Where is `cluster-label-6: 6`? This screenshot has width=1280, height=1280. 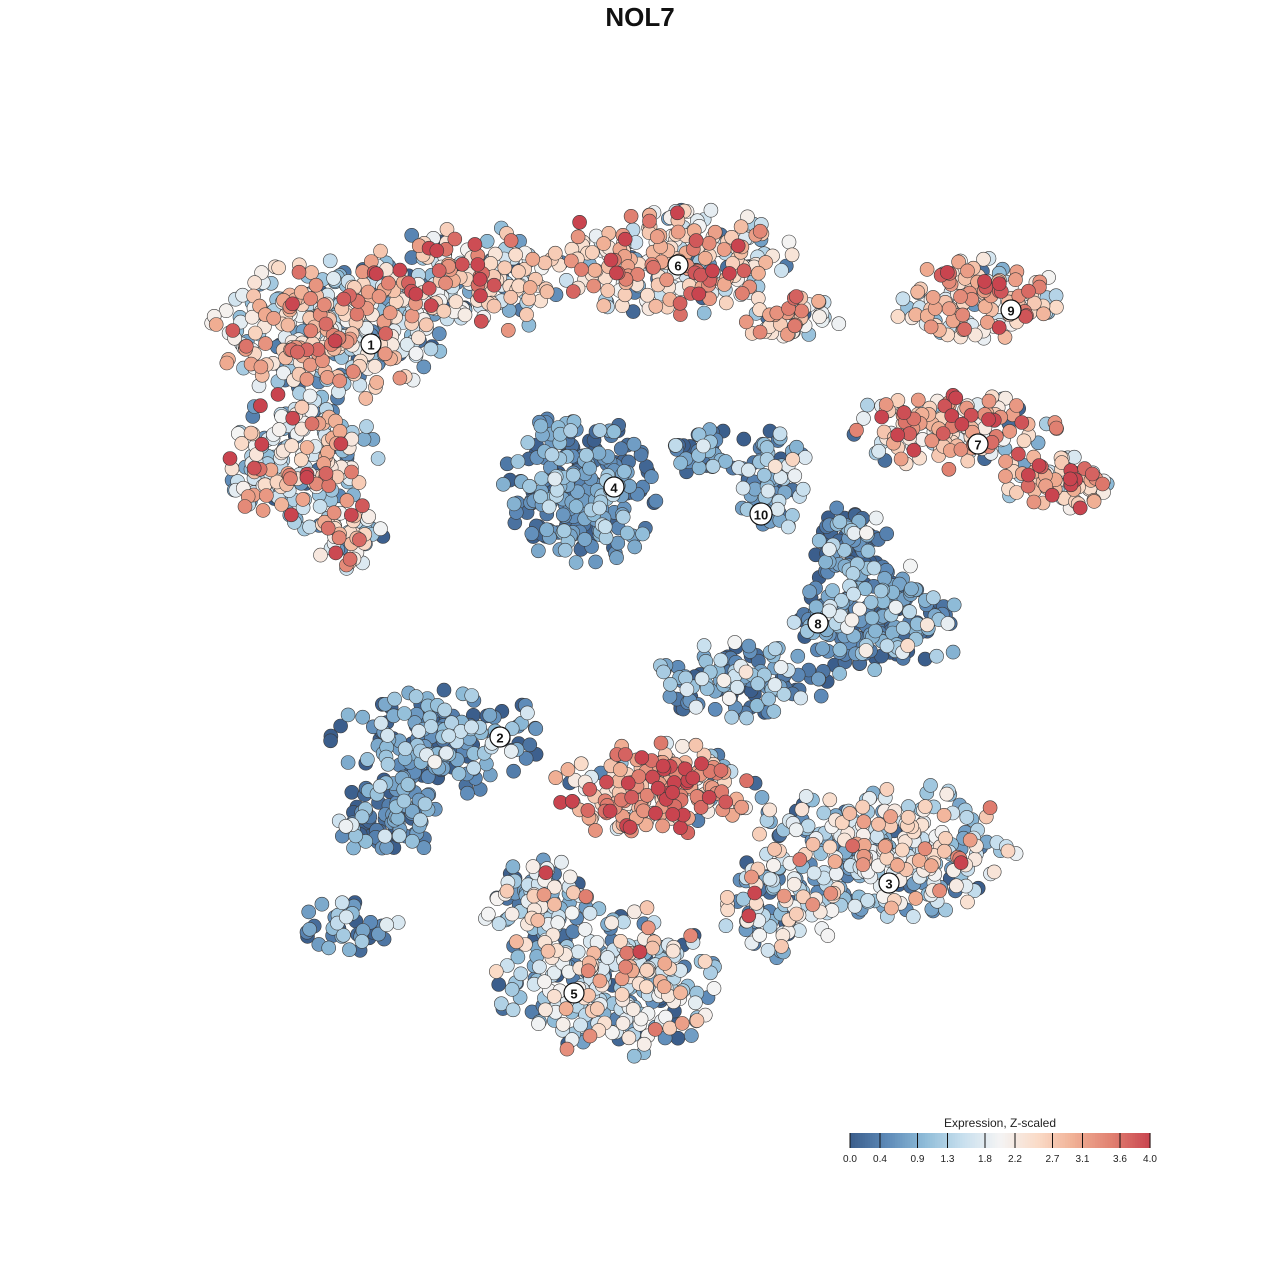 cluster-label-6: 6 is located at coordinates (678, 265).